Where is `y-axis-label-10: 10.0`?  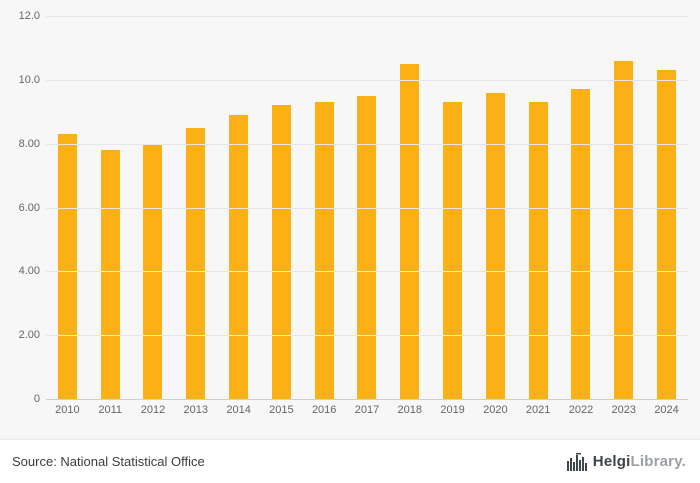 y-axis-label-10: 10.0 is located at coordinates (29, 79).